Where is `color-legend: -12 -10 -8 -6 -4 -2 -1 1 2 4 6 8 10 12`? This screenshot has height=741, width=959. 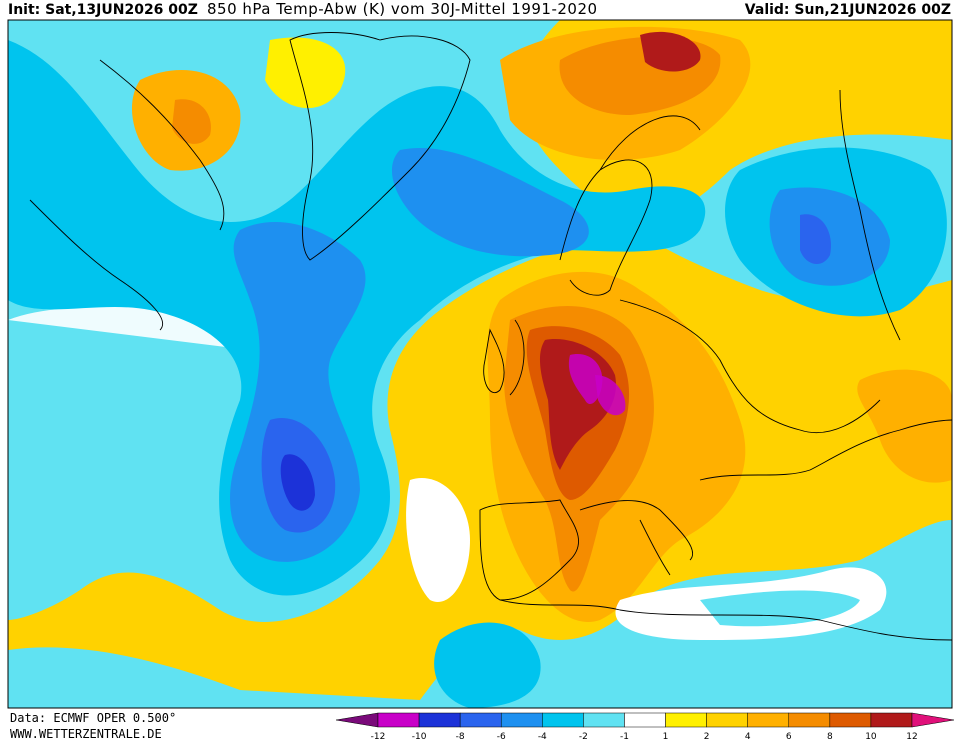
color-legend: -12 -10 -8 -6 -4 -2 -1 1 2 4 6 8 10 12 is located at coordinates (645, 726).